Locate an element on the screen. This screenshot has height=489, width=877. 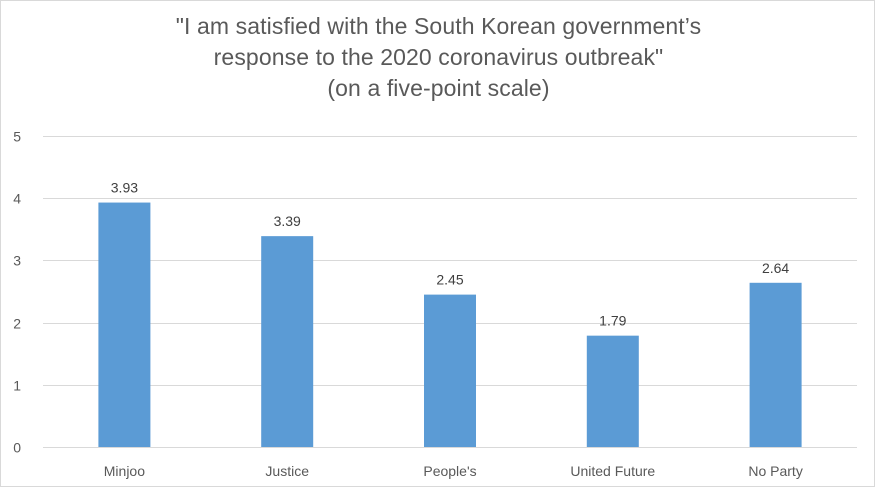
data-label: 3.93 is located at coordinates (124, 188).